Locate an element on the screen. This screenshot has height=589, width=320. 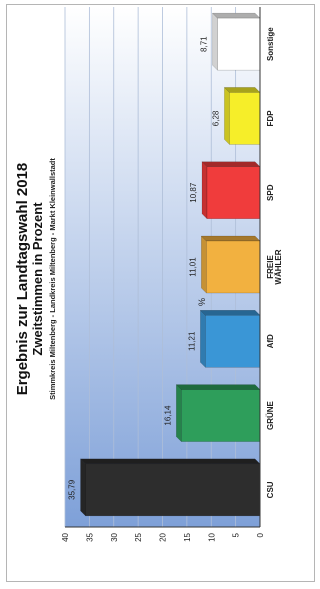
chart-title: Ergebnis zur Landtagswahl 2018 is located at coordinates (22, 279).